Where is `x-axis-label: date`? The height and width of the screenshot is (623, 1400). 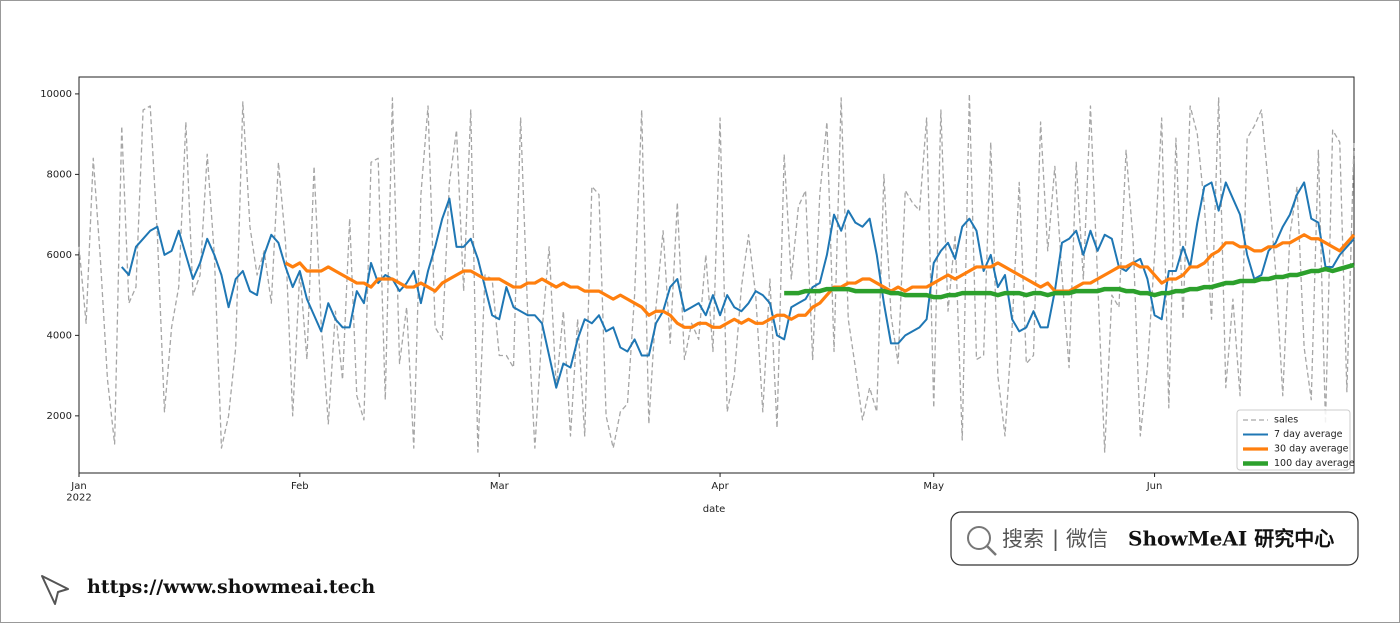
x-axis-label: date is located at coordinates (714, 509).